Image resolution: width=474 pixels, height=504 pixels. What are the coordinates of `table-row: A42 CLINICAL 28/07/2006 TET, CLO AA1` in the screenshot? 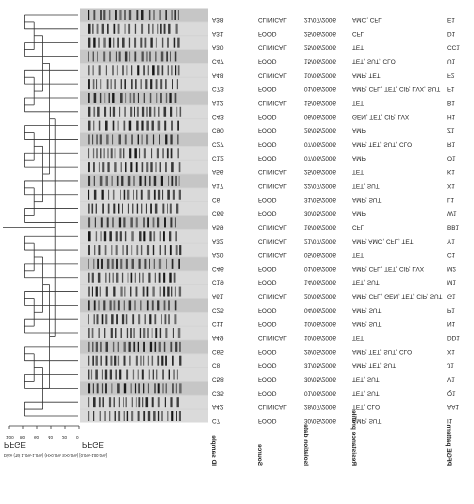 It's located at (336, 406).